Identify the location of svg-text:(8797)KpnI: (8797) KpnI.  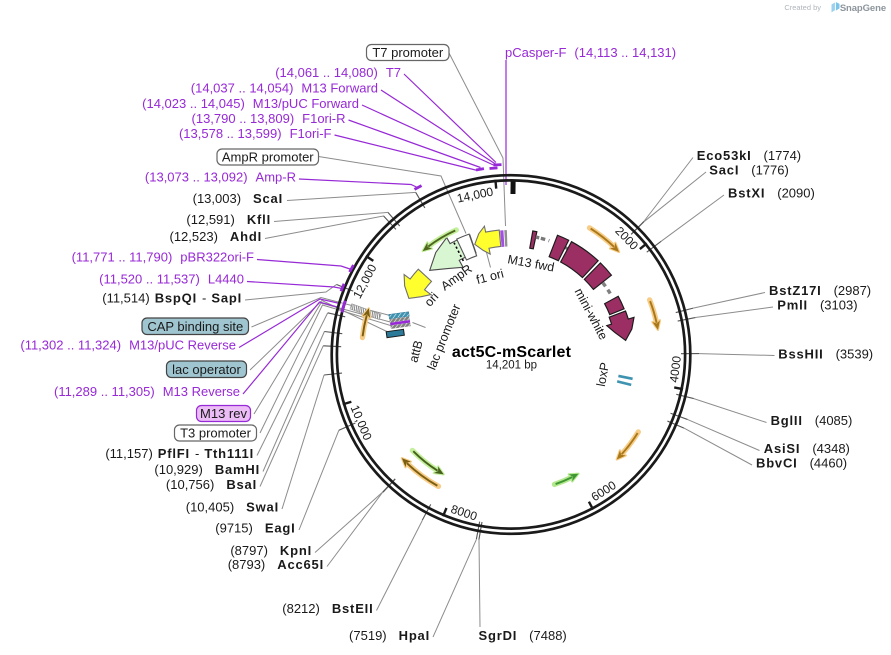
(271, 550).